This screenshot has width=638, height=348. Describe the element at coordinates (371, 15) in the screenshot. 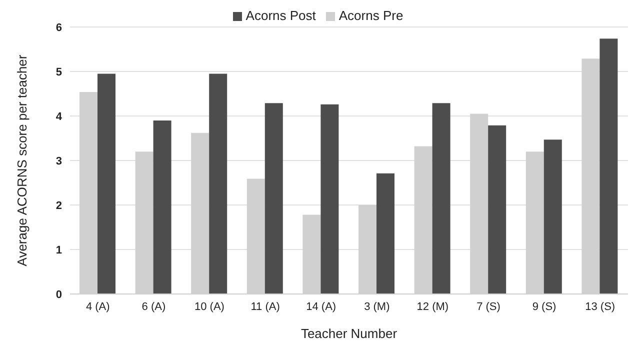

I see `legend-label: Acorns Pre` at that location.